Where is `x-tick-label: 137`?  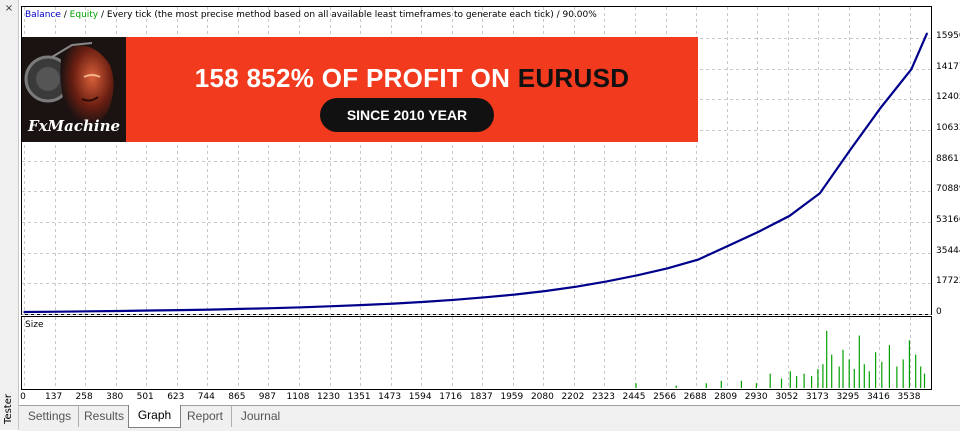
x-tick-label: 137 is located at coordinates (53, 397).